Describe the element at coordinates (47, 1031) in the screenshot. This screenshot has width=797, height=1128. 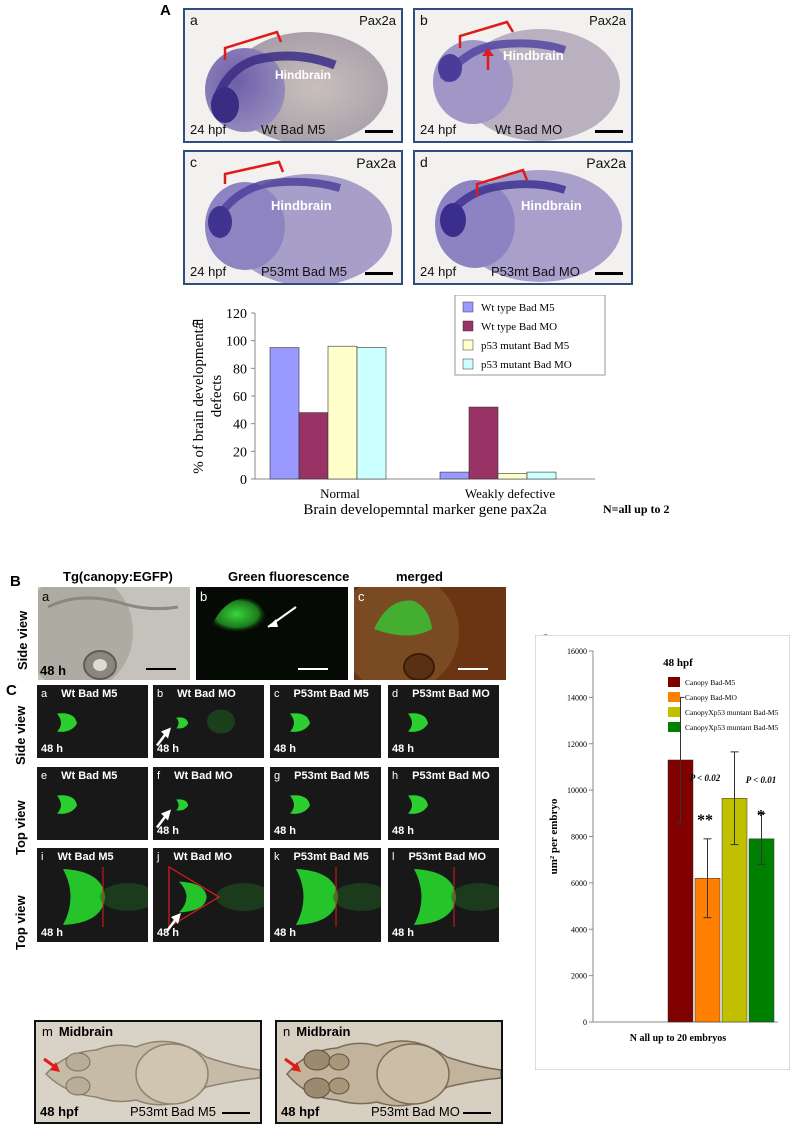
I see `panel-letter: m` at that location.